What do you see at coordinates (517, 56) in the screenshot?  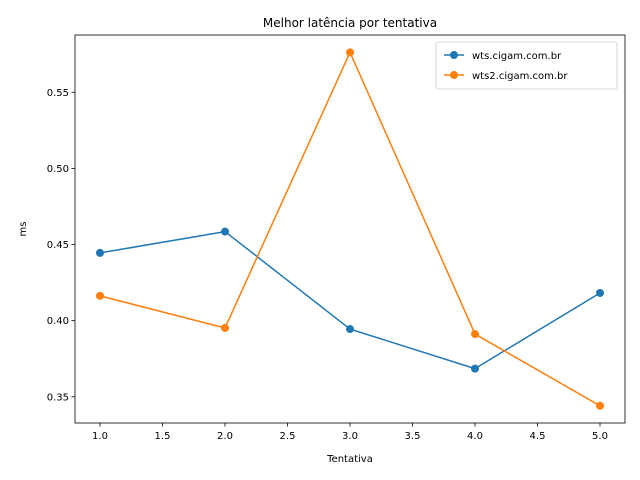 I see `legend-label: wts.cigam.com.br` at bounding box center [517, 56].